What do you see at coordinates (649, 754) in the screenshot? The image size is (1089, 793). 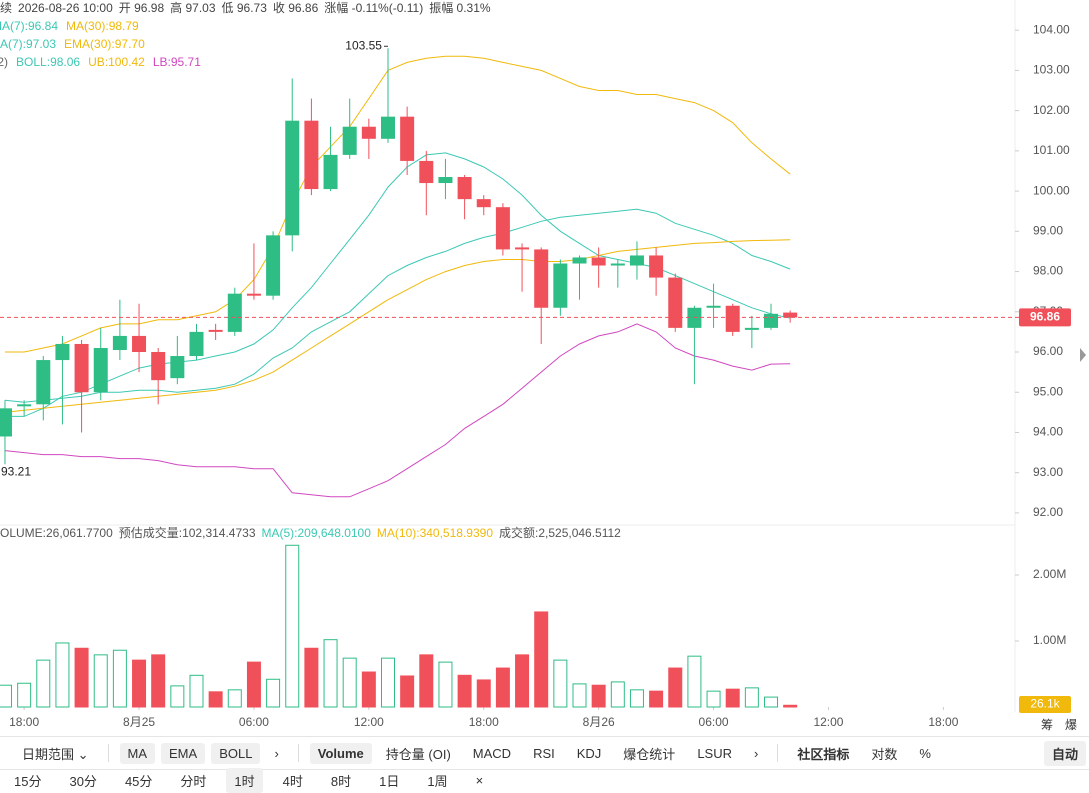 I see `toolbar-button: 爆仓统计` at bounding box center [649, 754].